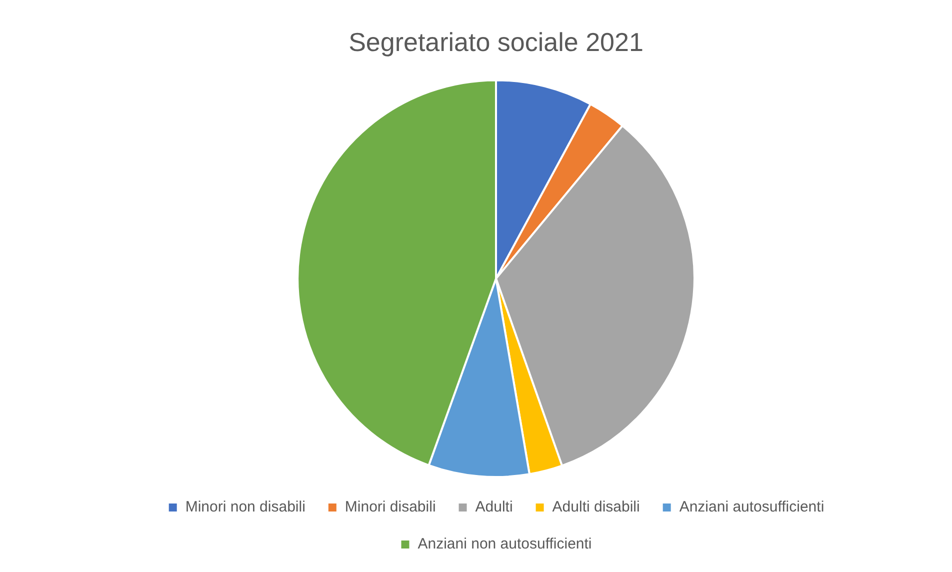  Describe the element at coordinates (496, 41) in the screenshot. I see `chart-title: Segretariato sociale 2021` at that location.